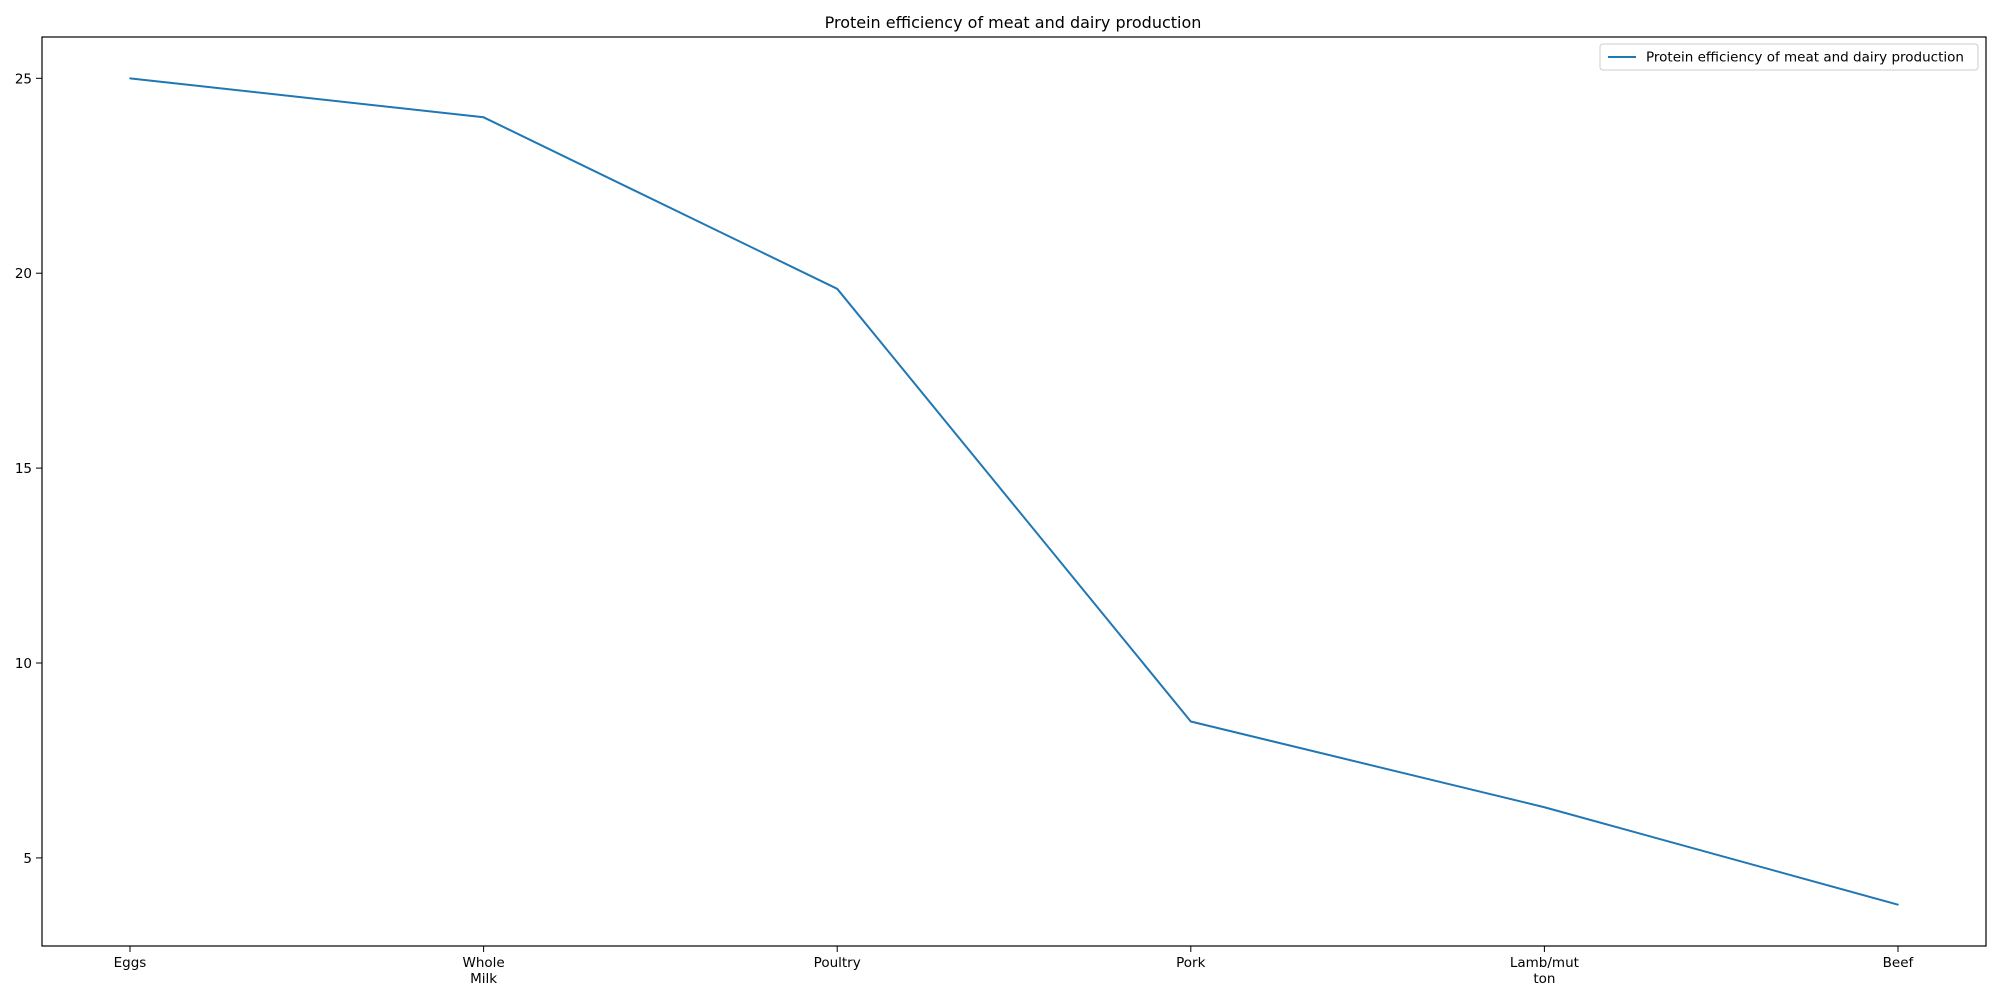 Image resolution: width=2000 pixels, height=1000 pixels. I want to click on x-tick-label: Whole Milk, so click(483, 971).